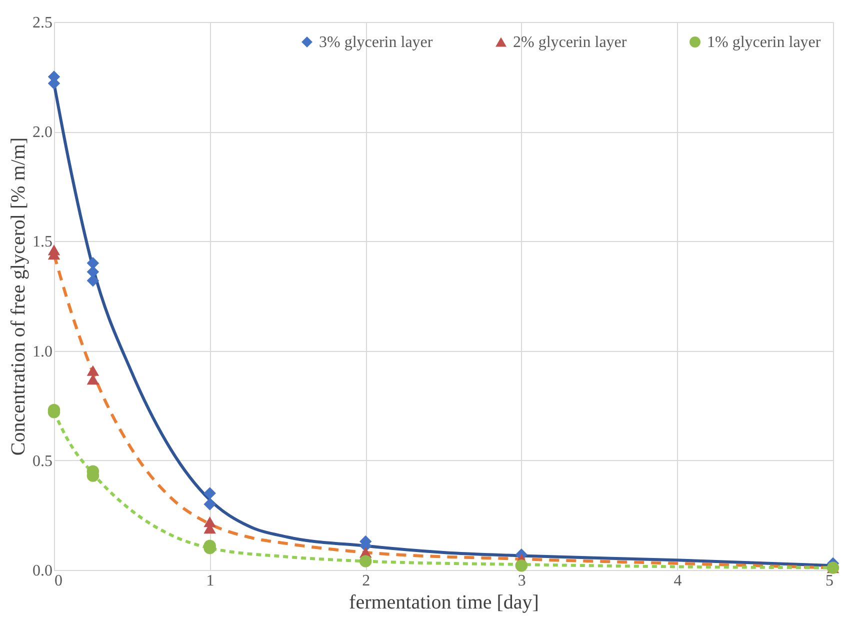 This screenshot has width=852, height=620. Describe the element at coordinates (42, 461) in the screenshot. I see `y-tick-label: 0.5` at that location.